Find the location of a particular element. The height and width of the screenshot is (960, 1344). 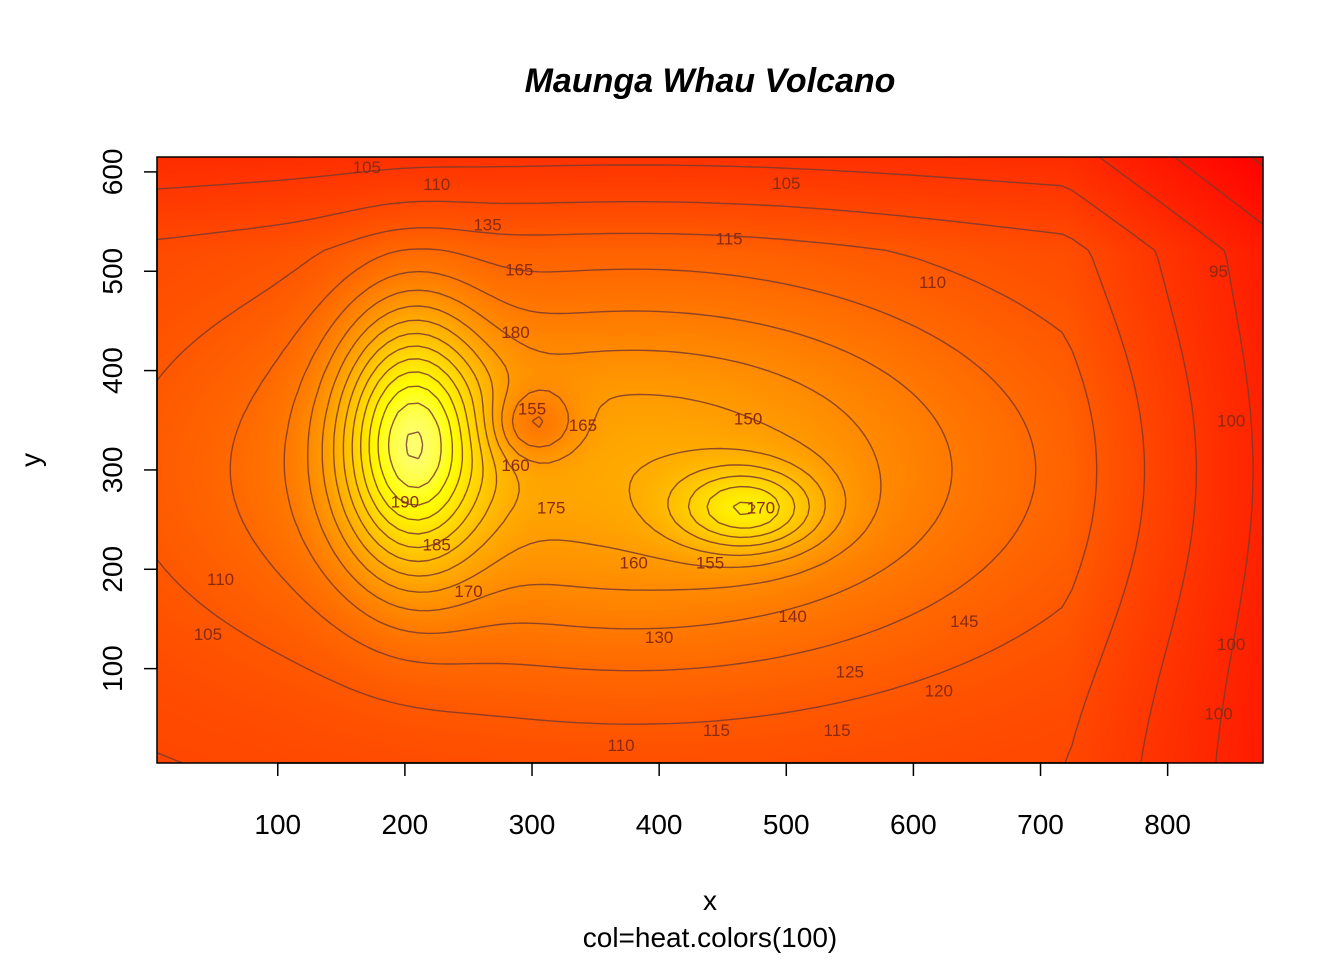

contour-label: 190 is located at coordinates (405, 502).